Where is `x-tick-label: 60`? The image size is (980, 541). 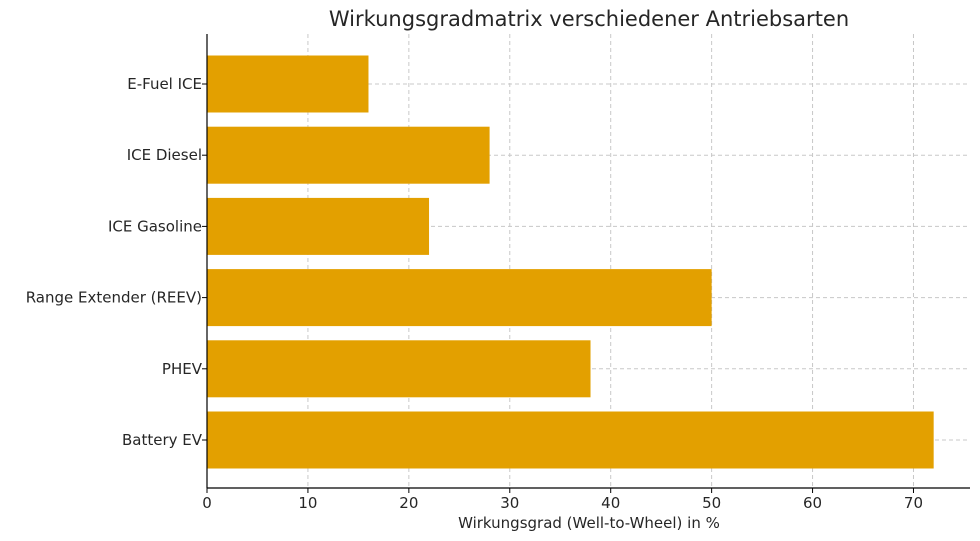 x-tick-label: 60 is located at coordinates (812, 503).